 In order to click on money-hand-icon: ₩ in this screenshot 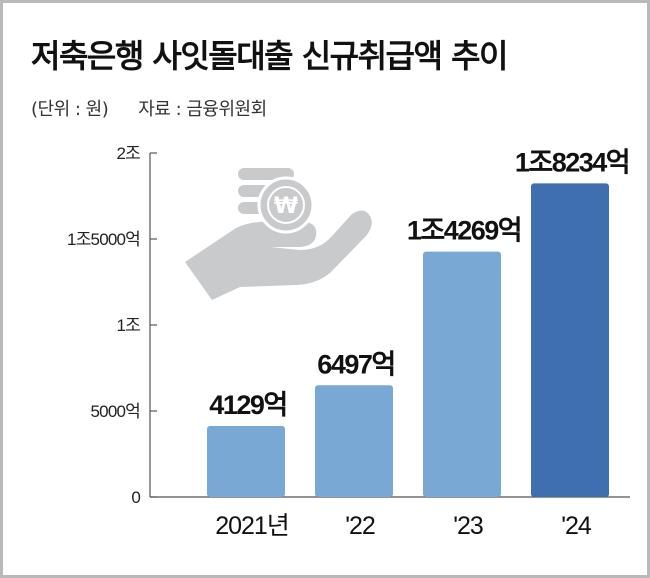, I will do `click(278, 234)`.